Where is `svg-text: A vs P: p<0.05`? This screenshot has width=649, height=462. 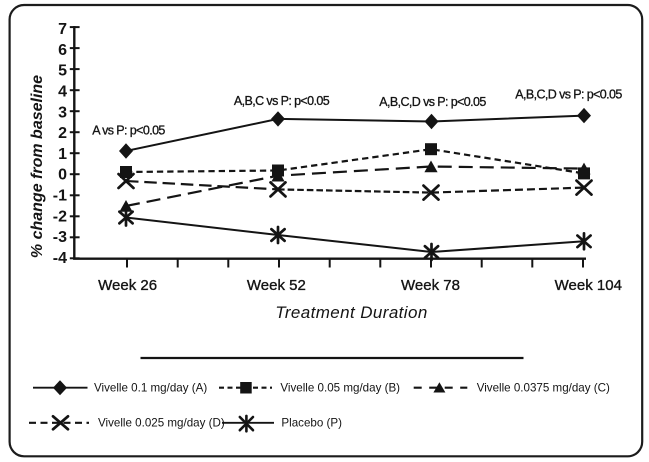 svg-text: A vs P: p<0.05 is located at coordinates (128, 131).